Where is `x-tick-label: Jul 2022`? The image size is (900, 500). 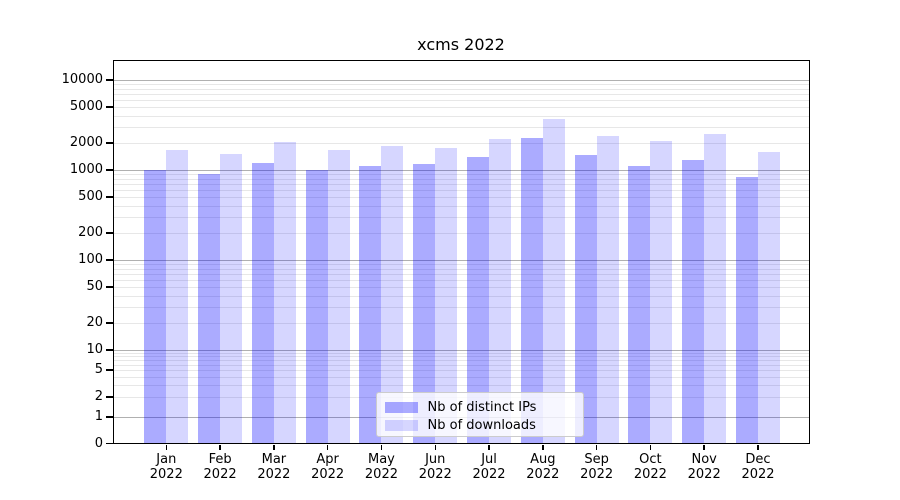
x-tick-label: Jul 2022 is located at coordinates (489, 466).